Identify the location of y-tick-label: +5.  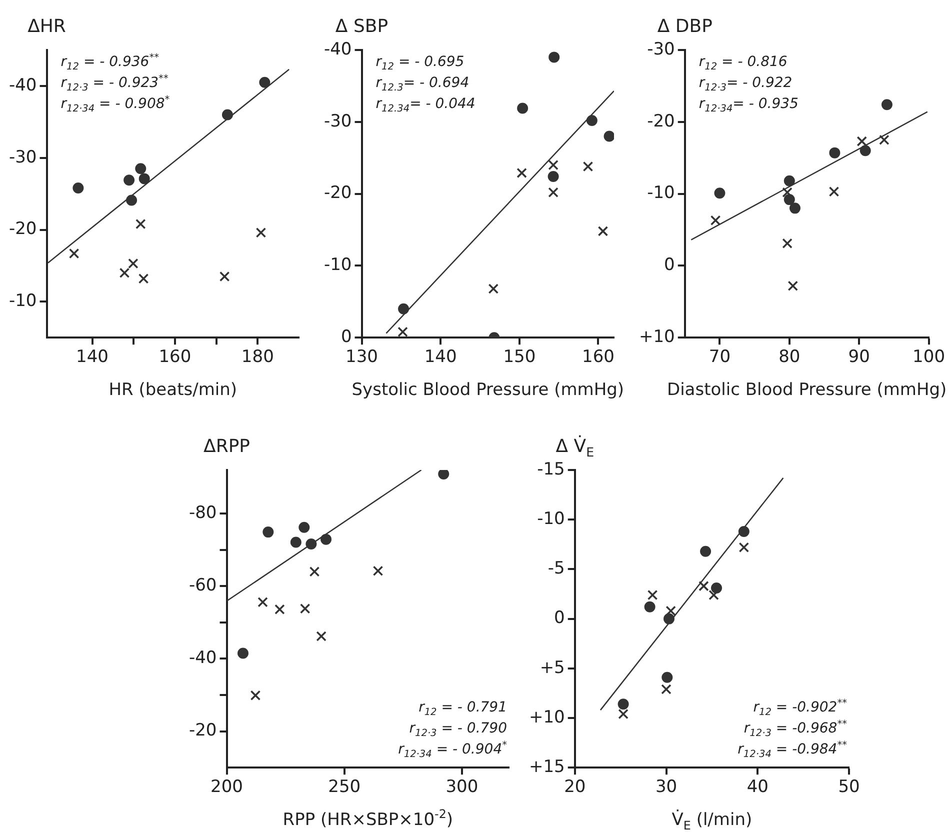
(552, 668).